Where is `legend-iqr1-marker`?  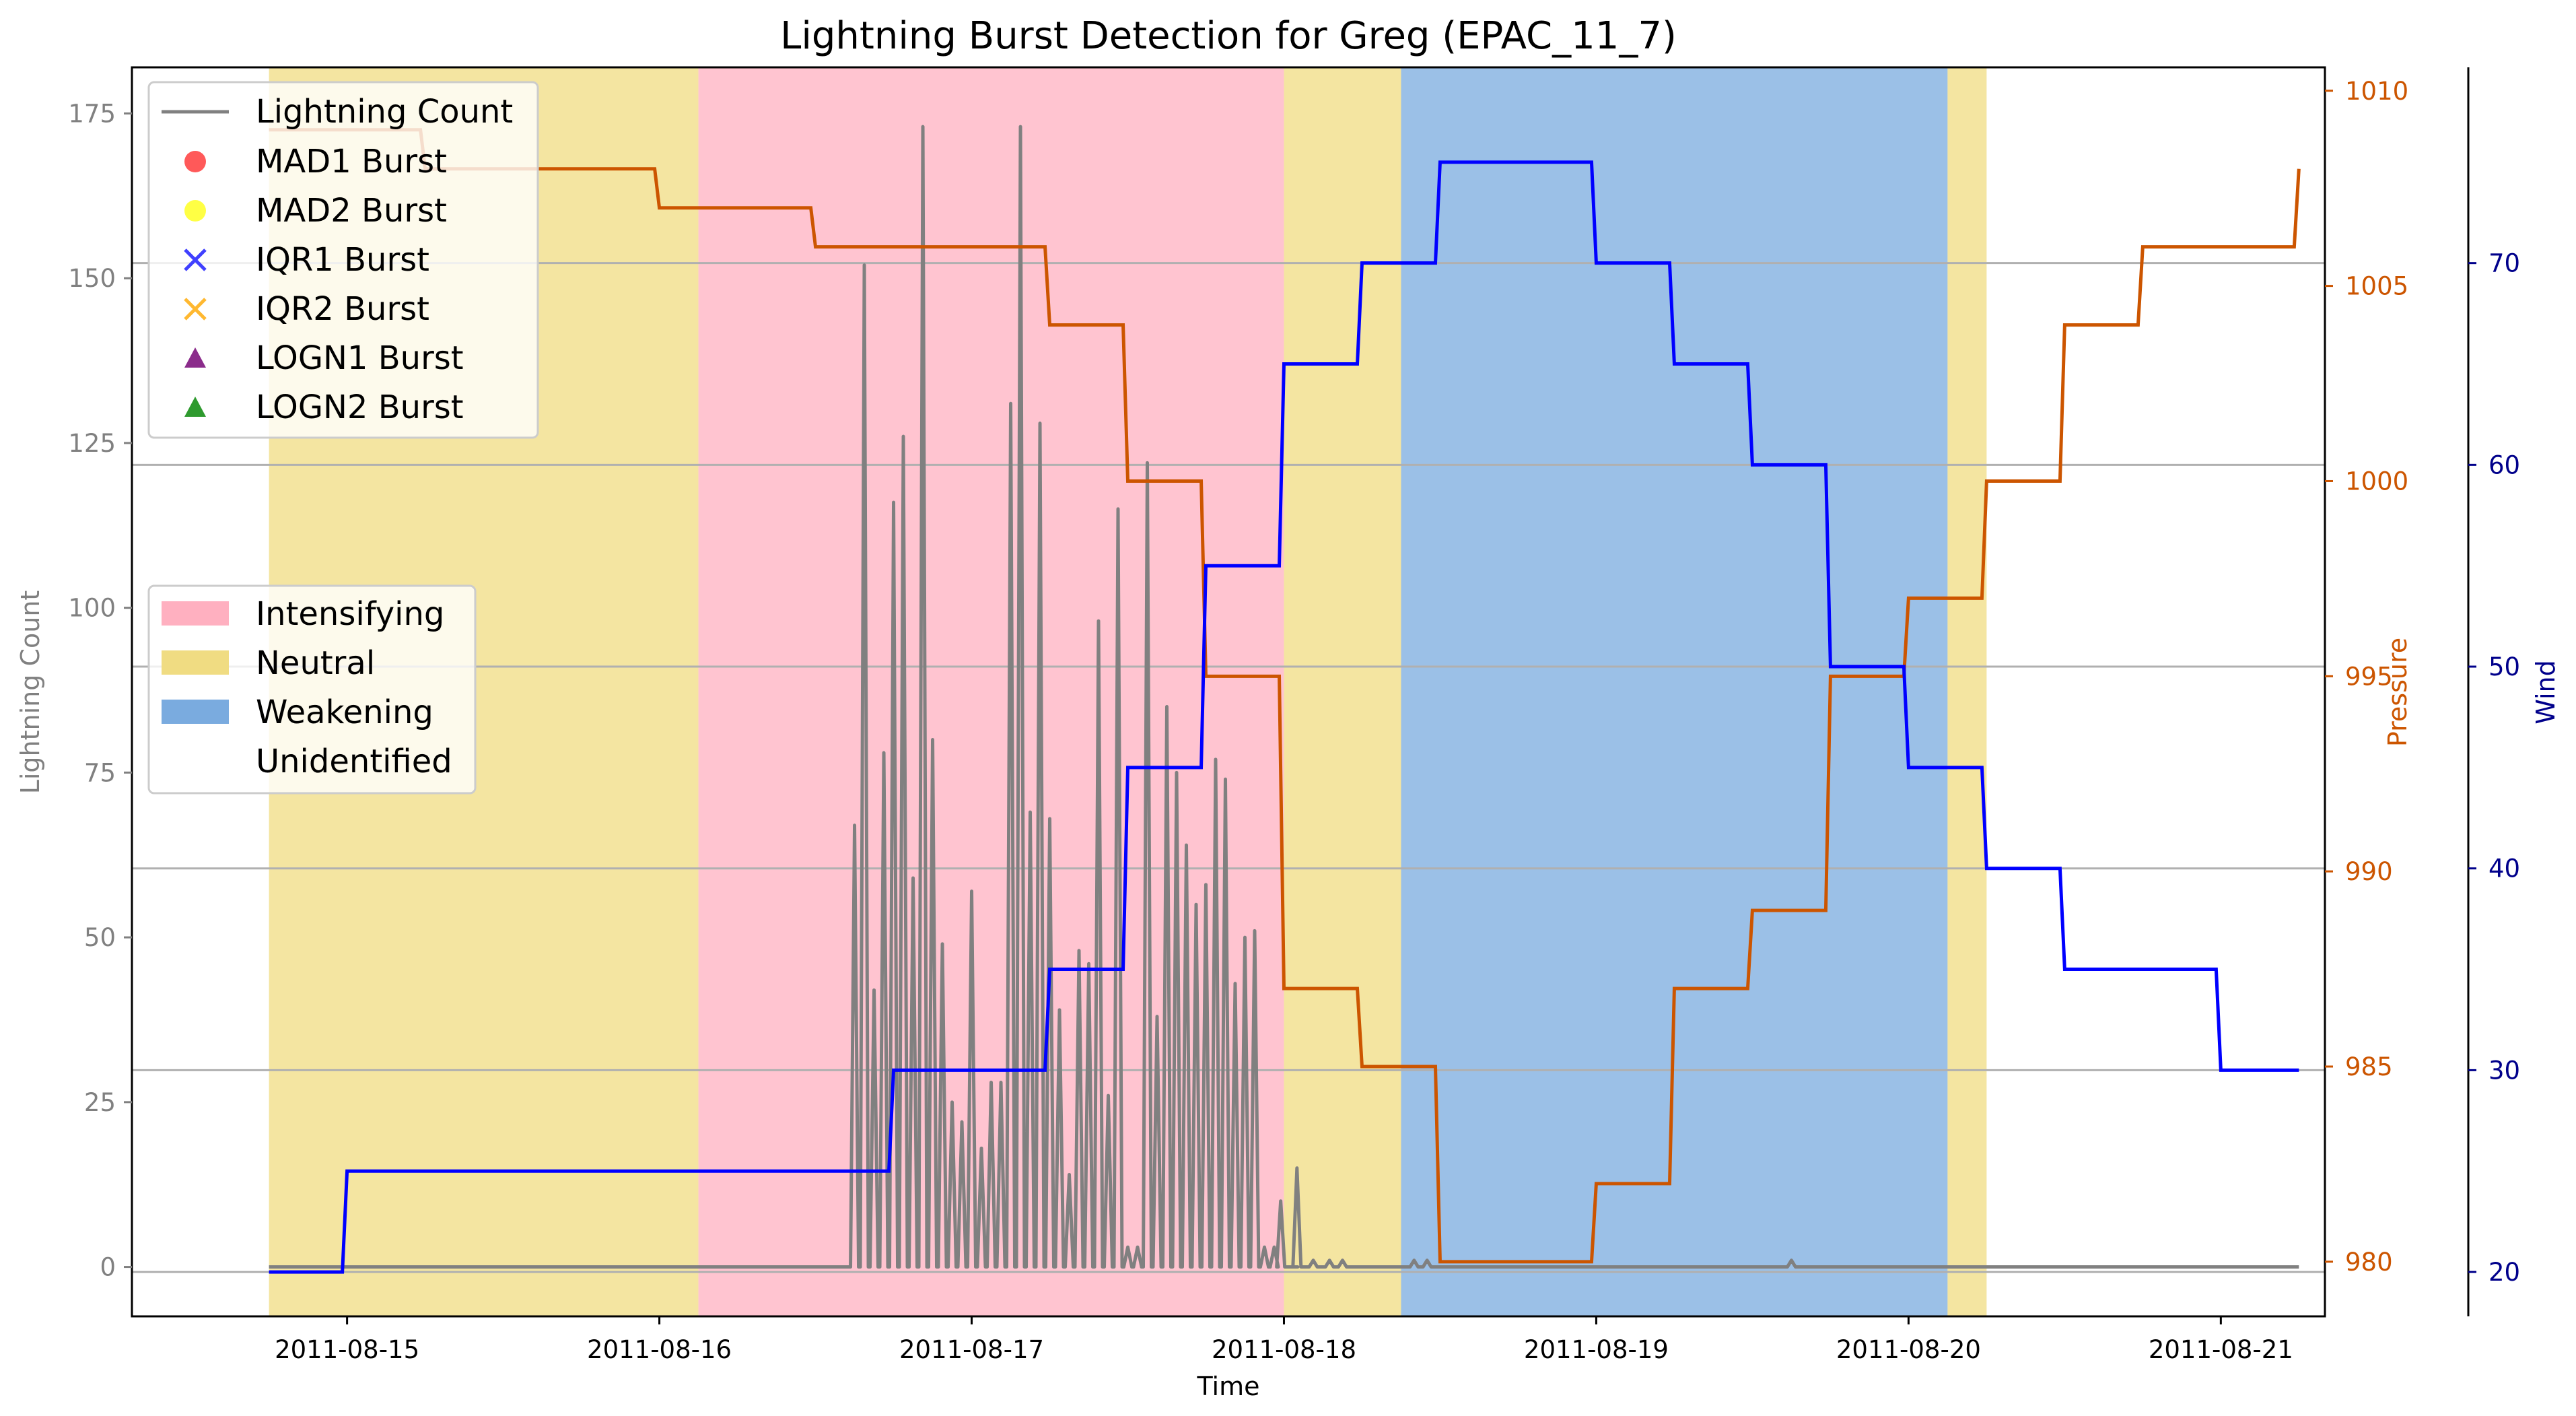
legend-iqr1-marker is located at coordinates (195, 259).